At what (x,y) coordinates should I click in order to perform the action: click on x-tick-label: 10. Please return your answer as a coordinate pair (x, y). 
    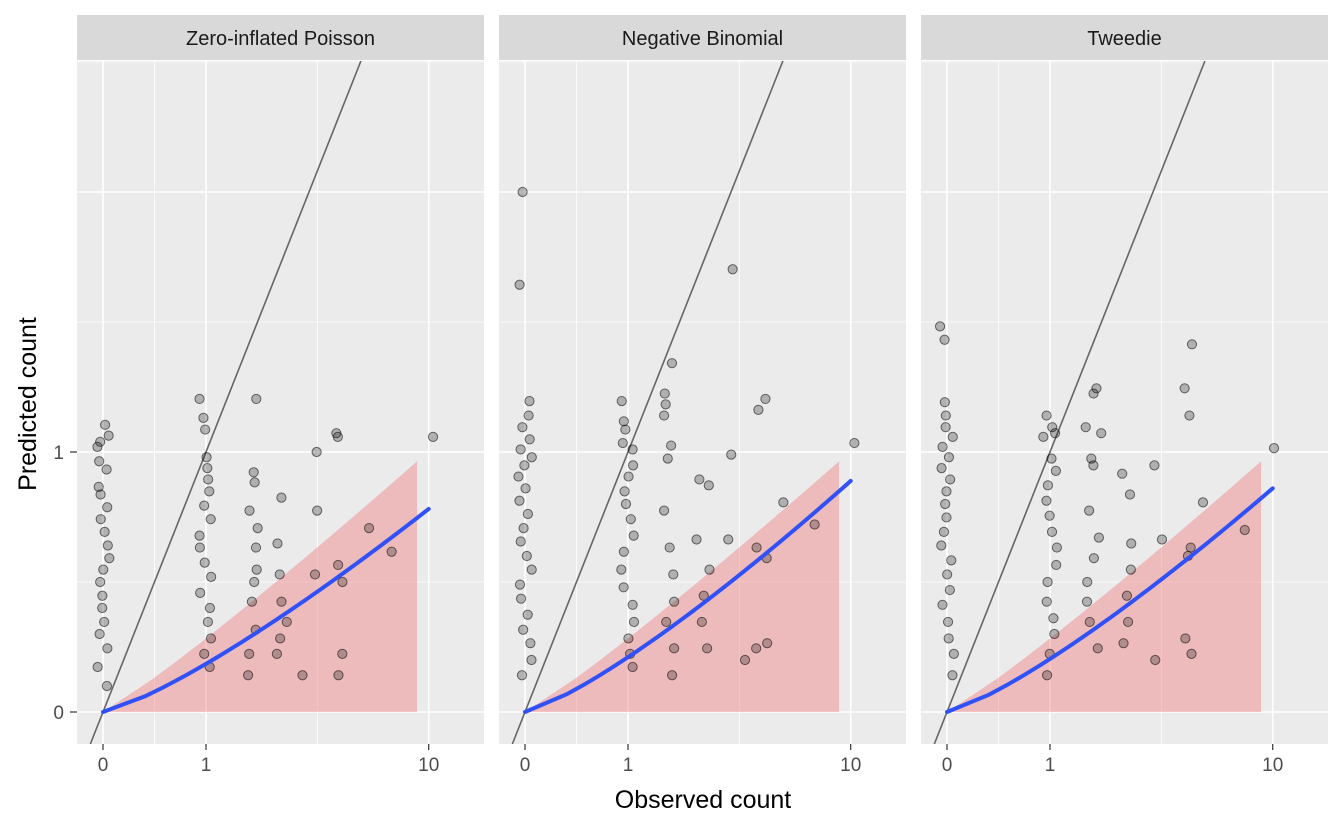
    Looking at the image, I should click on (1272, 765).